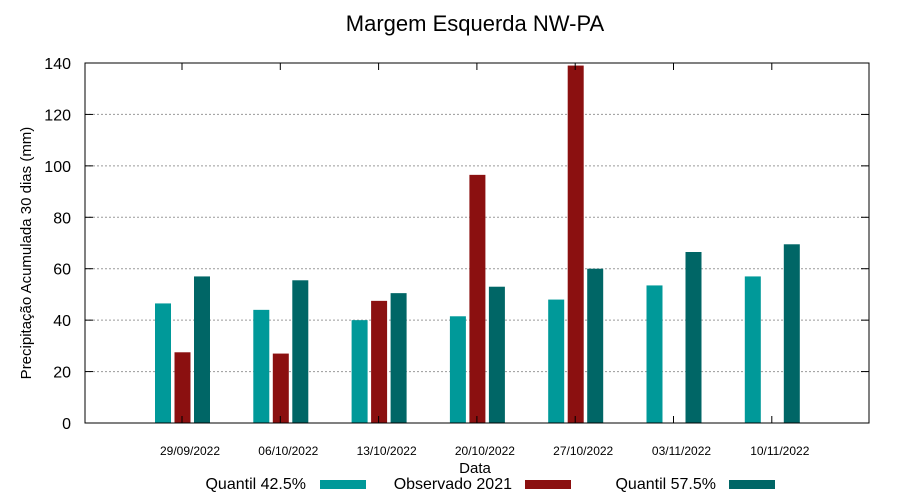 This screenshot has width=900, height=500. What do you see at coordinates (62, 321) in the screenshot?
I see `y-tick-label: 40` at bounding box center [62, 321].